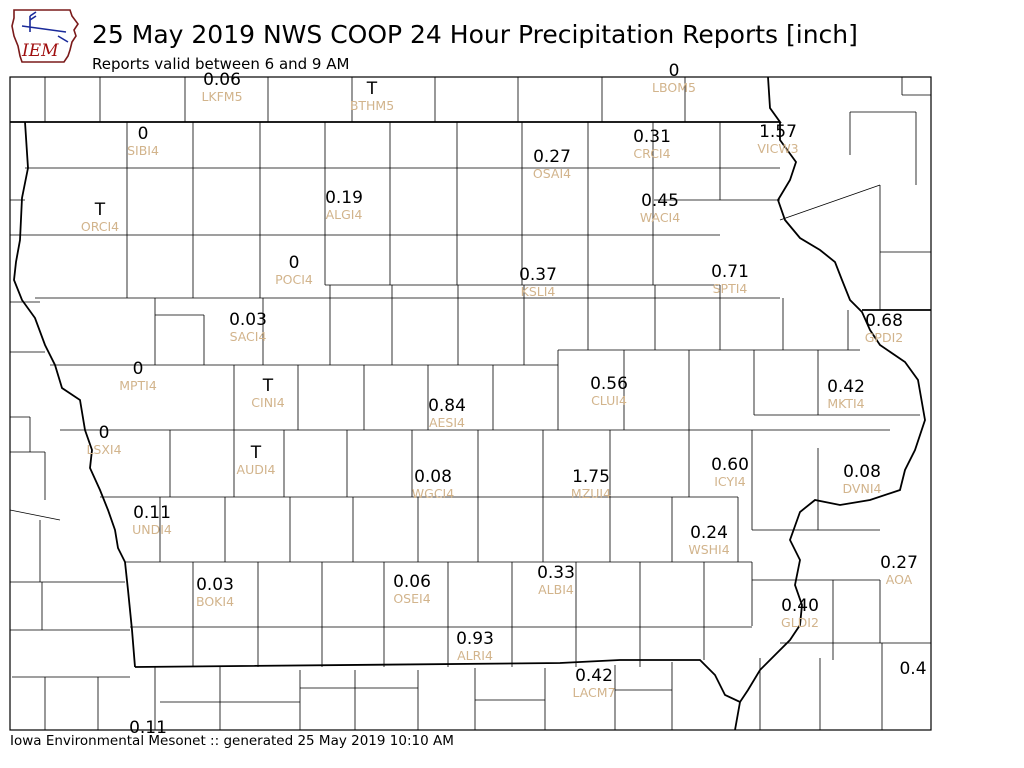  What do you see at coordinates (103, 449) in the screenshot?
I see `station-id: LSXI4` at bounding box center [103, 449].